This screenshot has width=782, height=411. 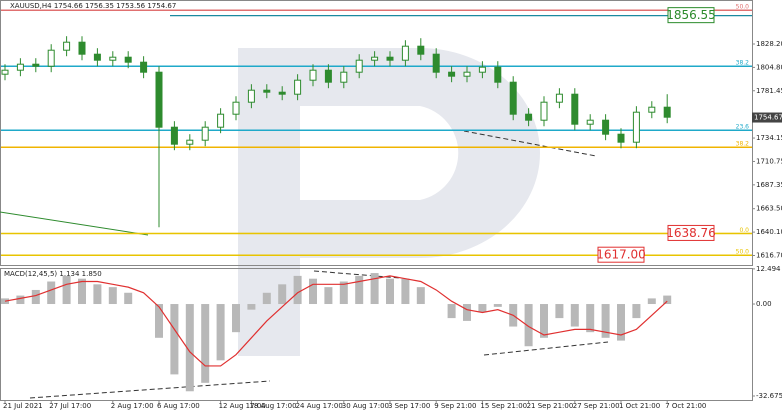 What do you see at coordinates (242, 406) in the screenshot?
I see `x-tick-label: 12 Aug 17:00` at bounding box center [242, 406].